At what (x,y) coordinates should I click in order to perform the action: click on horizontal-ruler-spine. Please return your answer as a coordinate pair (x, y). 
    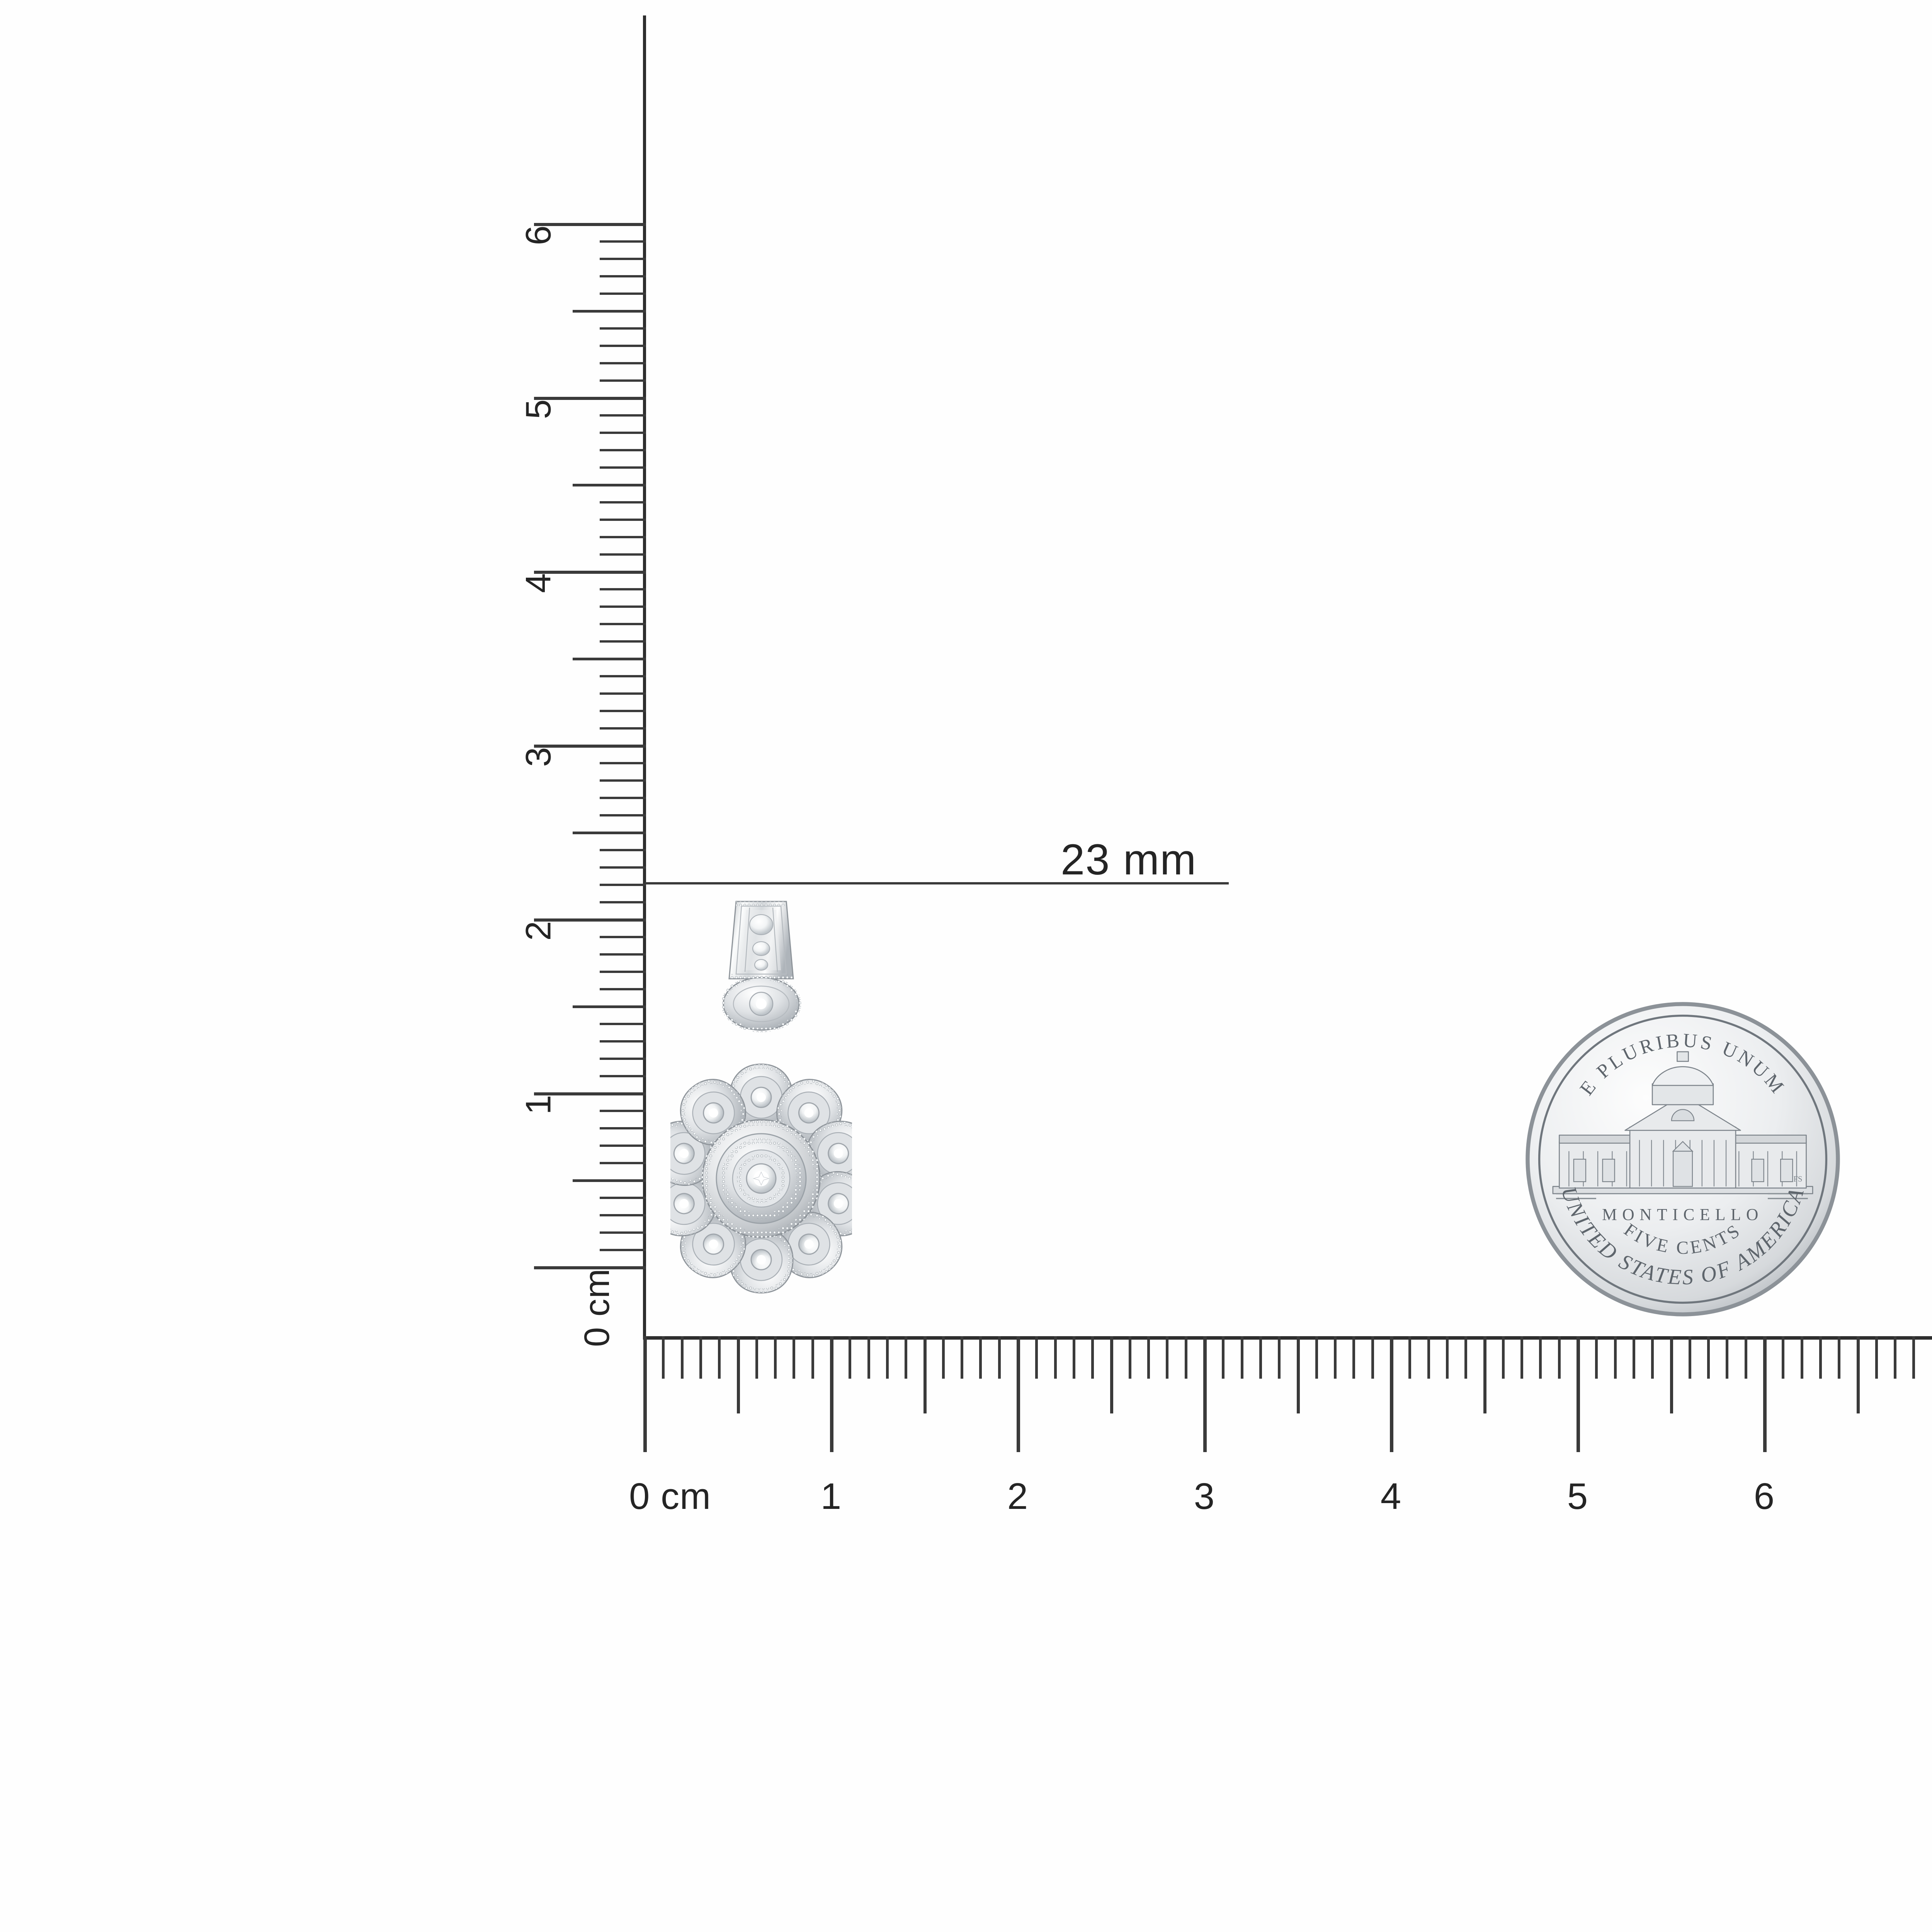
    Looking at the image, I should click on (1288, 1338).